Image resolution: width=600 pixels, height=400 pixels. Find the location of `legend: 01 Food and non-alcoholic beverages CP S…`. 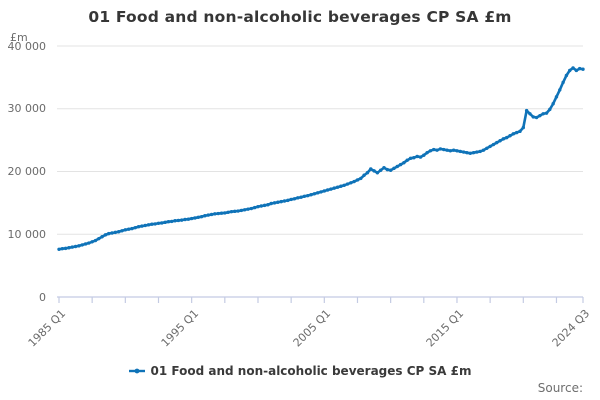

legend: 01 Food and non-alcoholic beverages CP S… is located at coordinates (300, 371).